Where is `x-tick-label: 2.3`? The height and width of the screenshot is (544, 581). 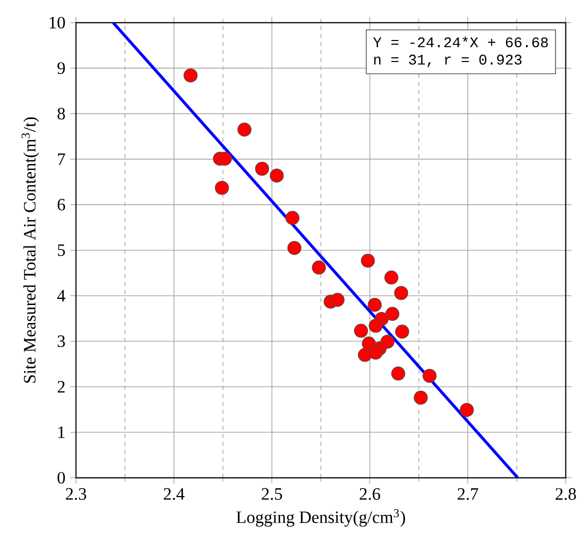 x-tick-label: 2.3 is located at coordinates (76, 494).